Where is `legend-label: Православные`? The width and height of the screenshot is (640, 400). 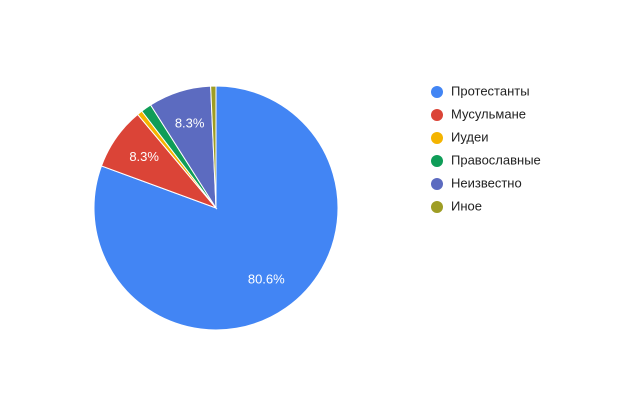 legend-label: Православные is located at coordinates (496, 159).